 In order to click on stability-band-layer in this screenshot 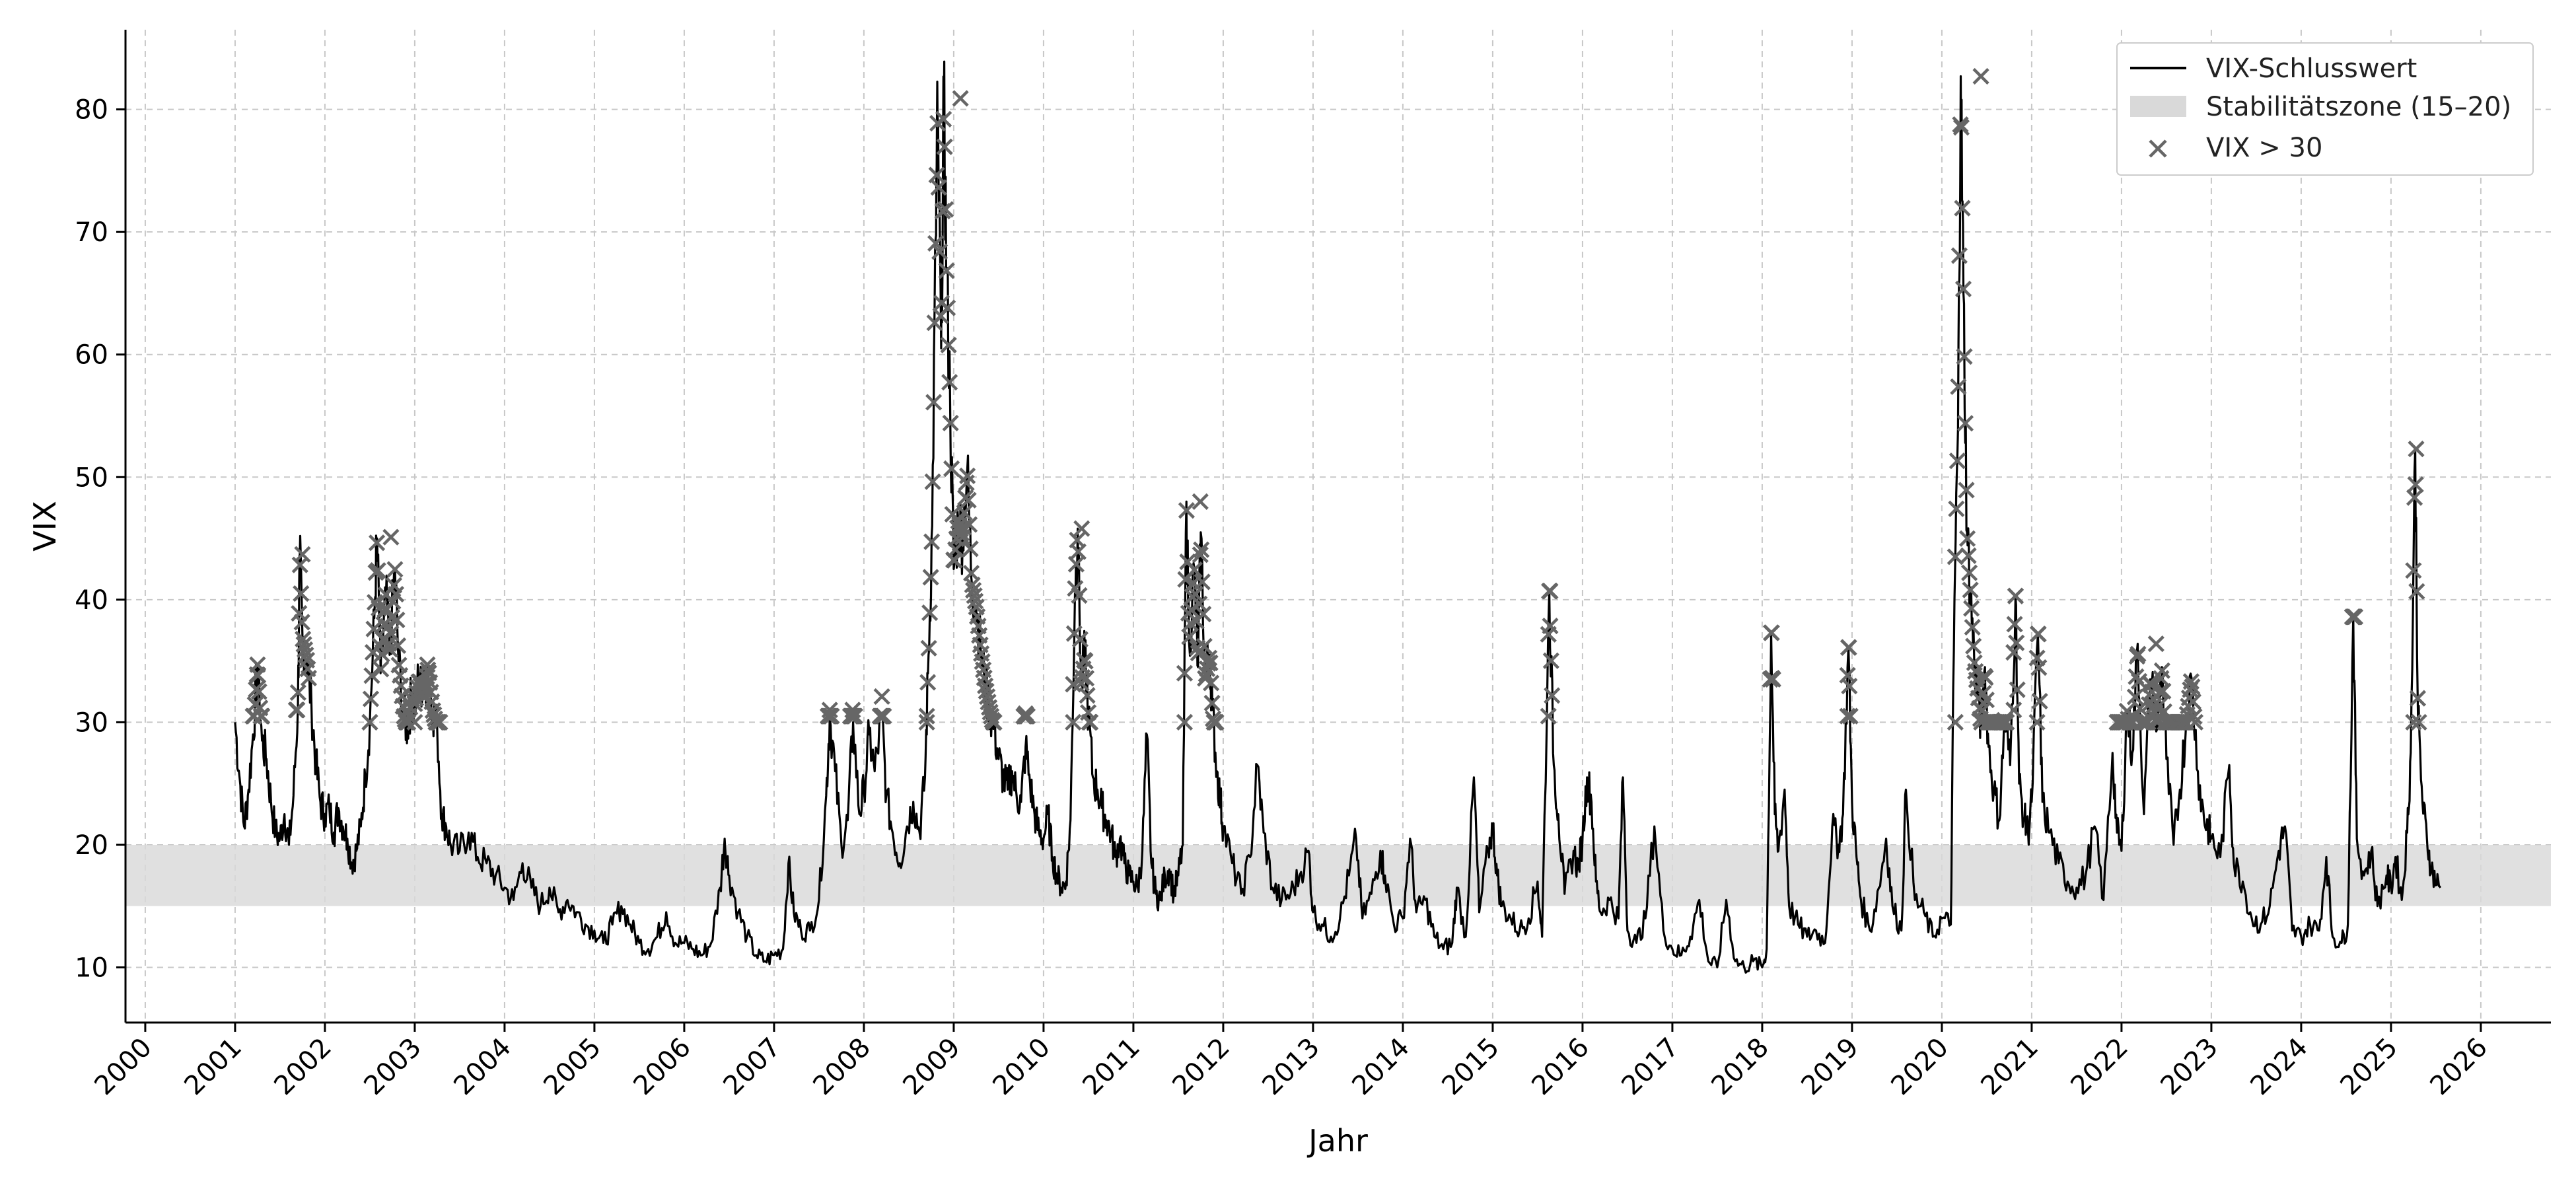, I will do `click(1338, 875)`.